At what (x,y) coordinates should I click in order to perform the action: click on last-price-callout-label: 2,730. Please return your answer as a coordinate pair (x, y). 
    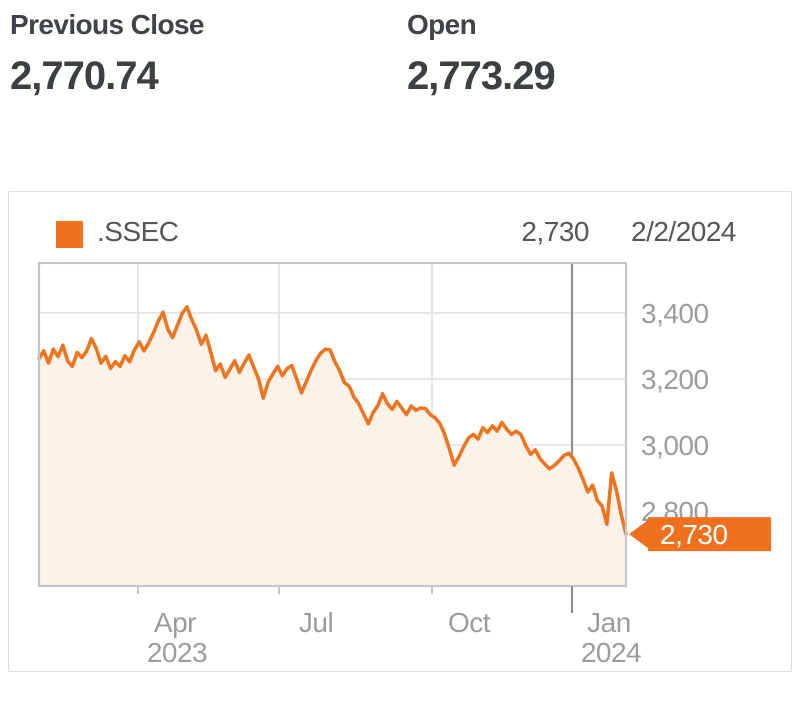
    Looking at the image, I should click on (694, 534).